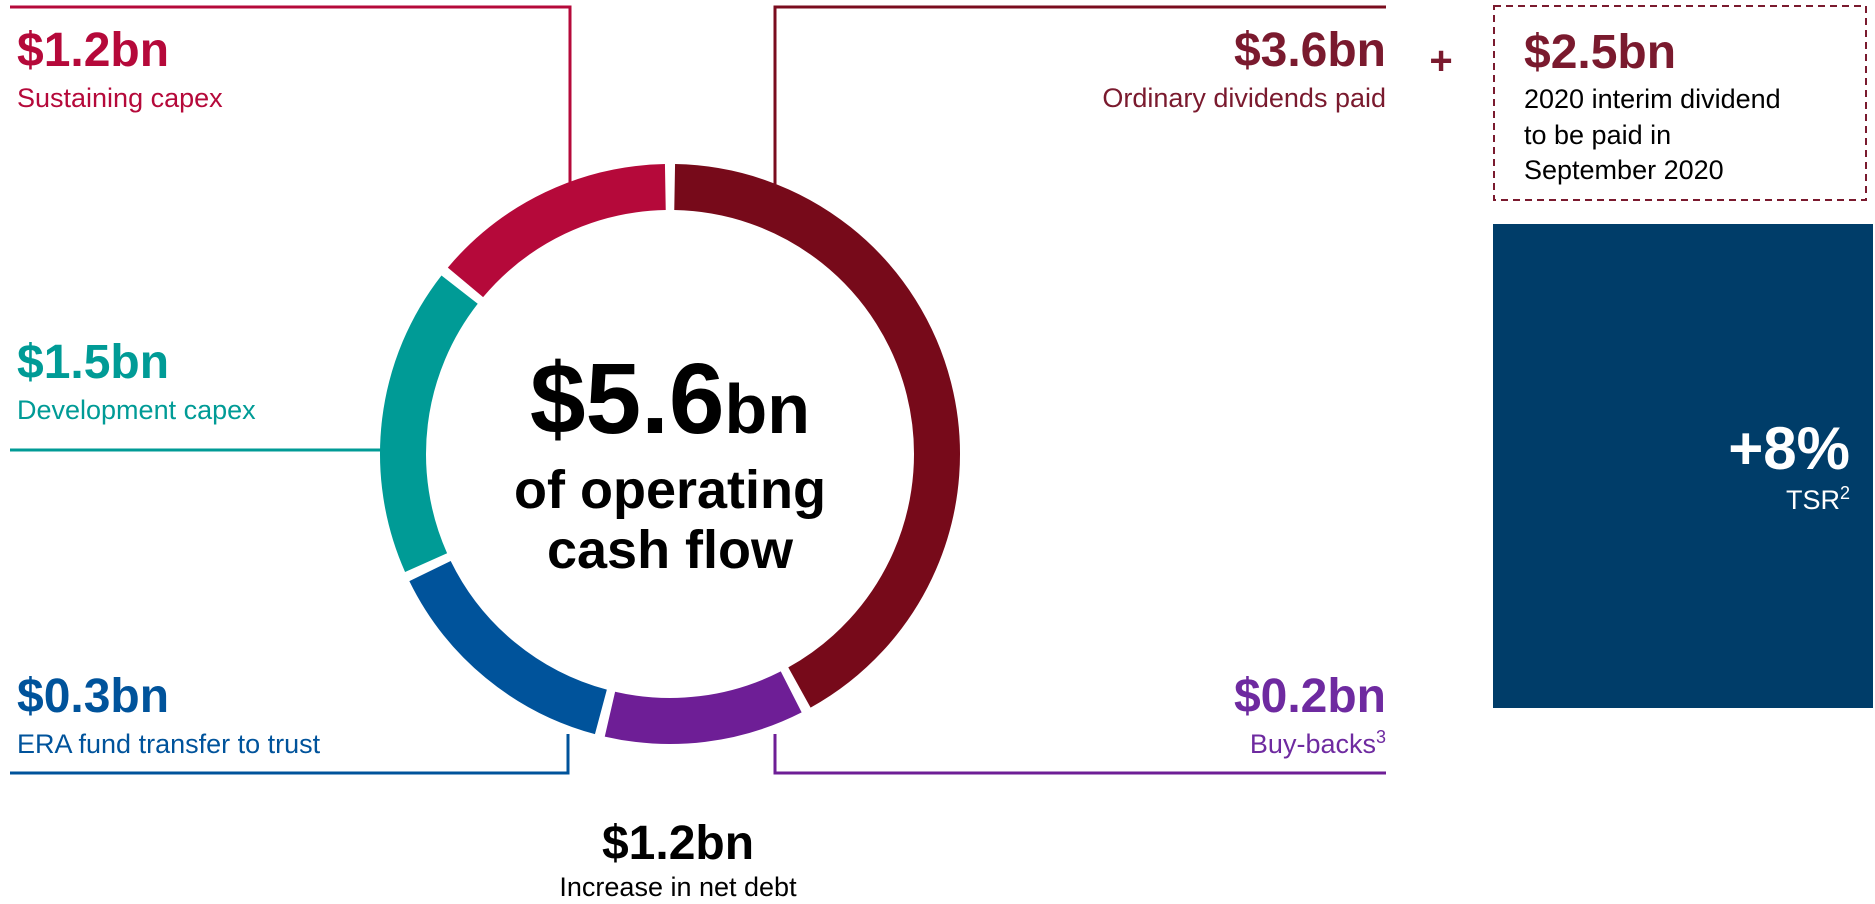 Image resolution: width=1875 pixels, height=904 pixels. I want to click on label: to be paid in, so click(1597, 135).